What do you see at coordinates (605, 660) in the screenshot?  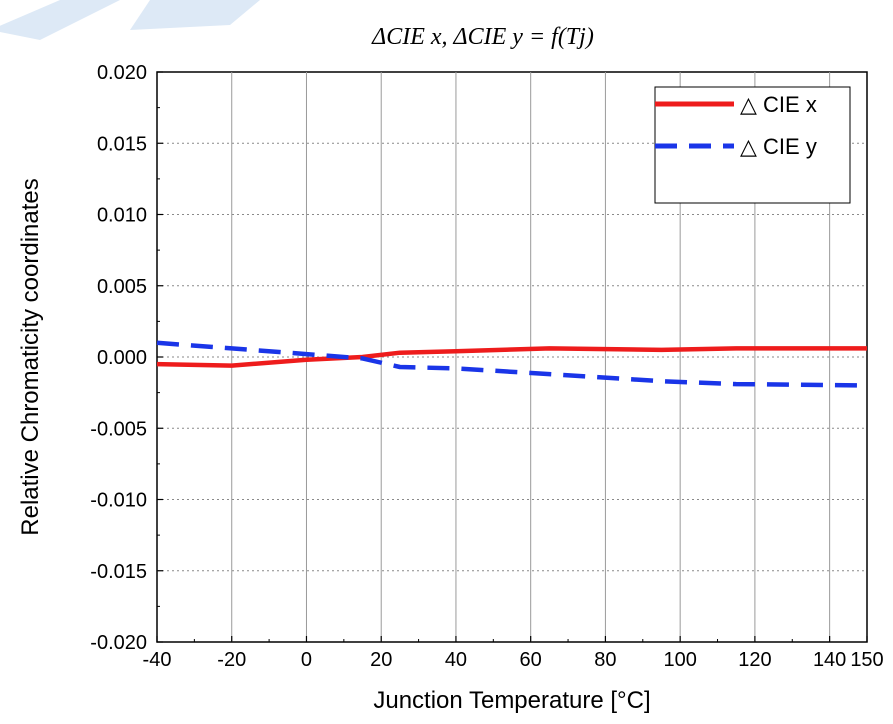 I see `x-tick-label: 80` at bounding box center [605, 660].